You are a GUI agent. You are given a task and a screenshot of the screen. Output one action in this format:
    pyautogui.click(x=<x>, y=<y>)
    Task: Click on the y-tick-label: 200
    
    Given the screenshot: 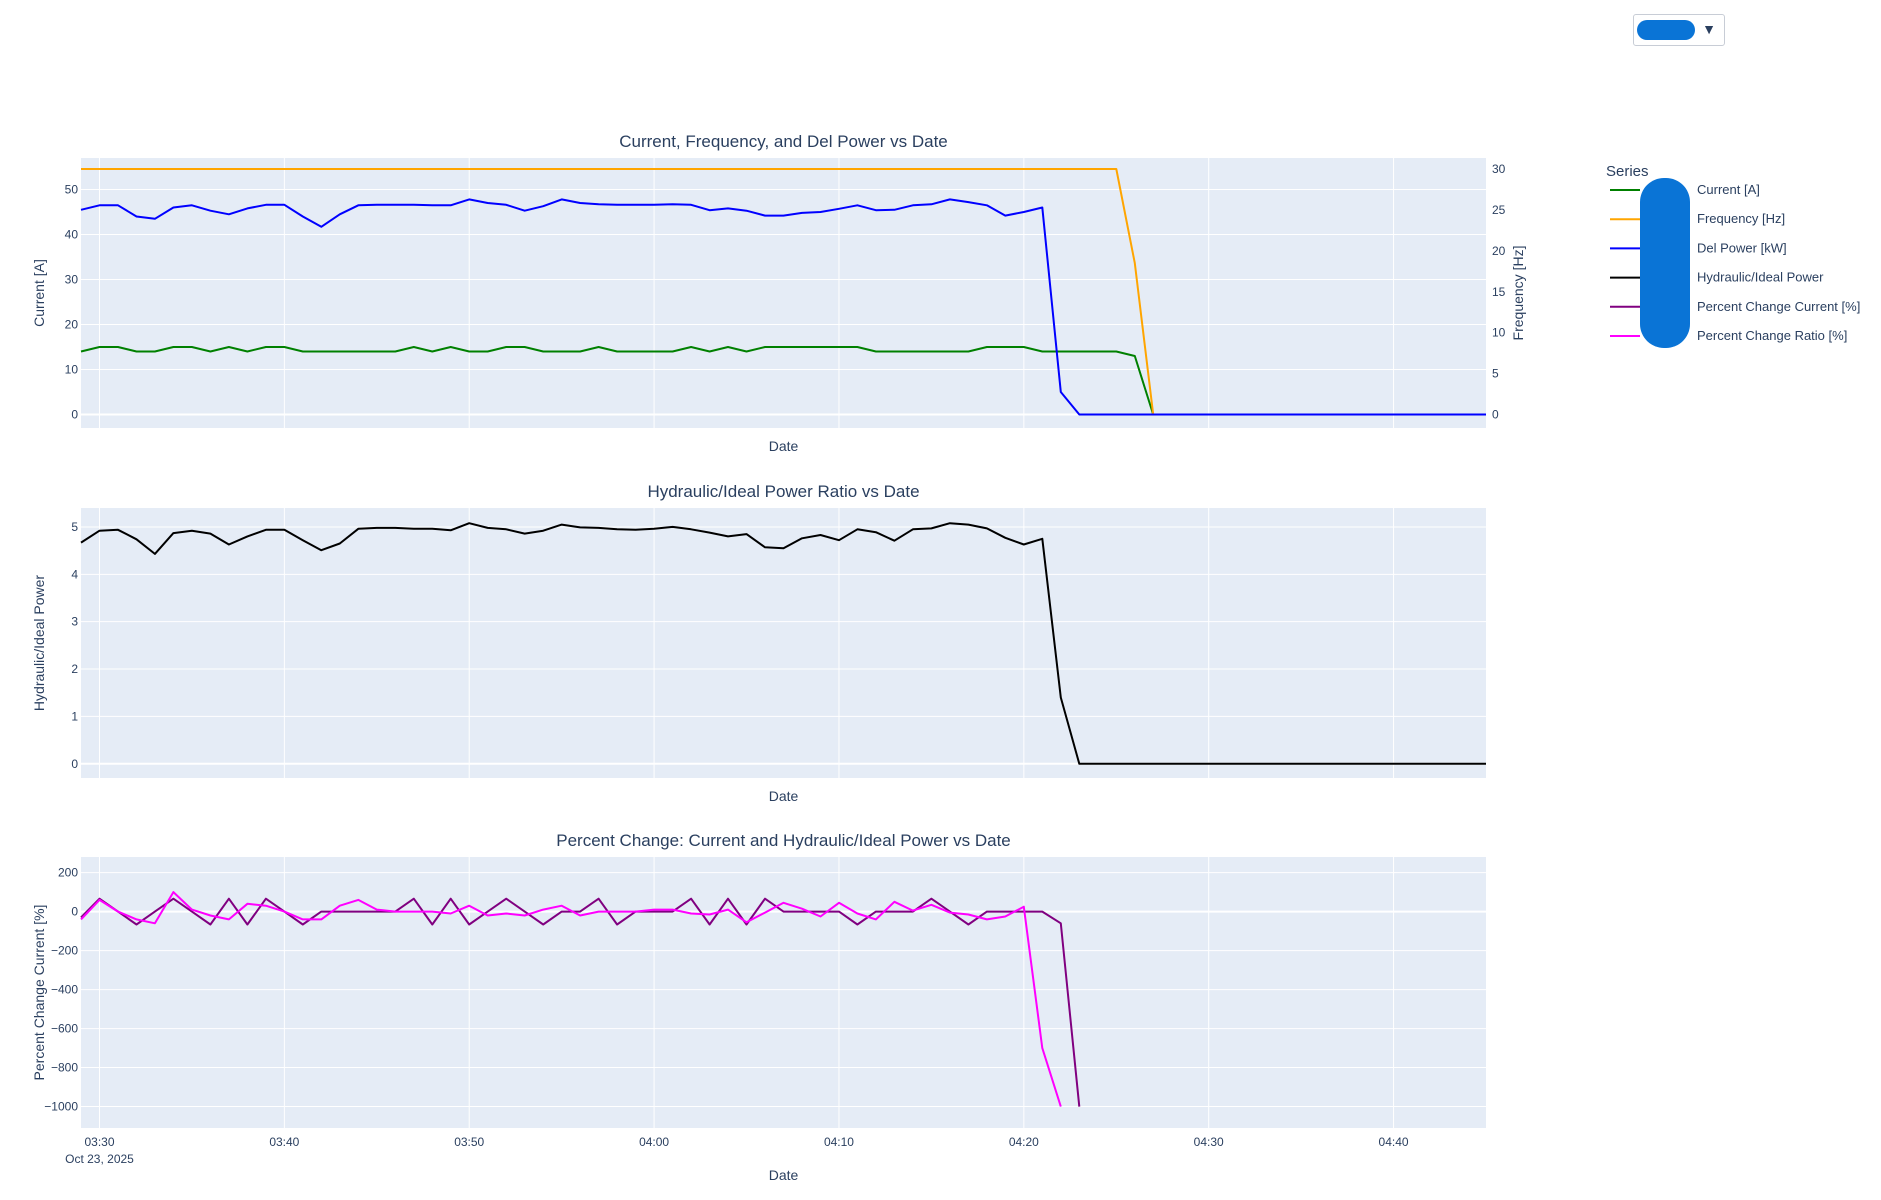 What is the action you would take?
    pyautogui.click(x=68, y=873)
    